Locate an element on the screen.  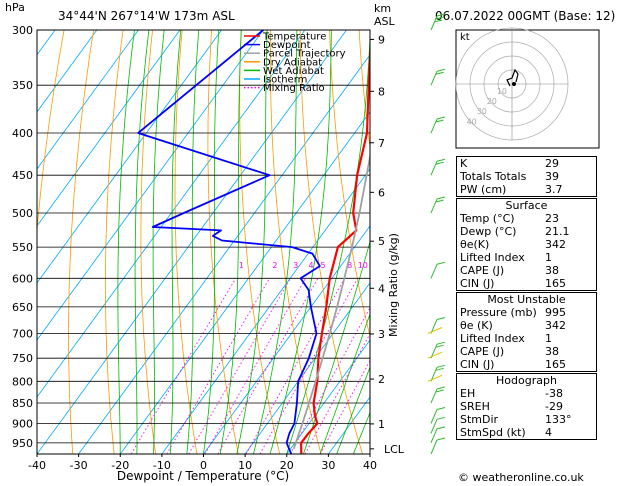
x-tick-label: -20 is located at coordinates (120, 465).